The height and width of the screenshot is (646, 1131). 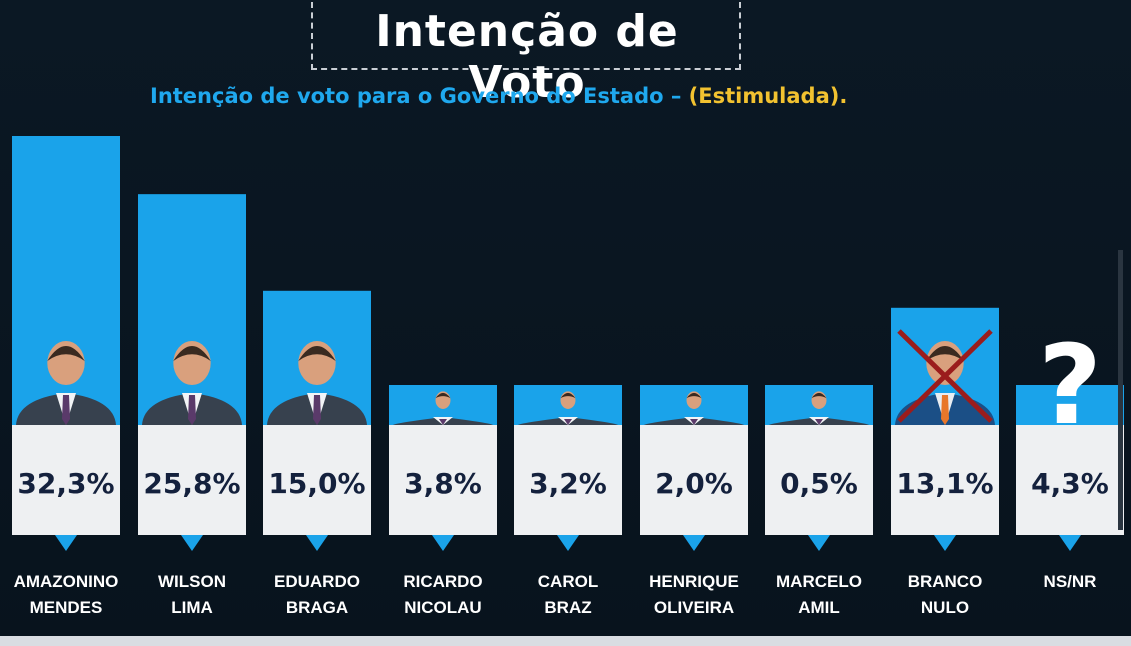 I want to click on category-label: NICOLAU, so click(x=442, y=607).